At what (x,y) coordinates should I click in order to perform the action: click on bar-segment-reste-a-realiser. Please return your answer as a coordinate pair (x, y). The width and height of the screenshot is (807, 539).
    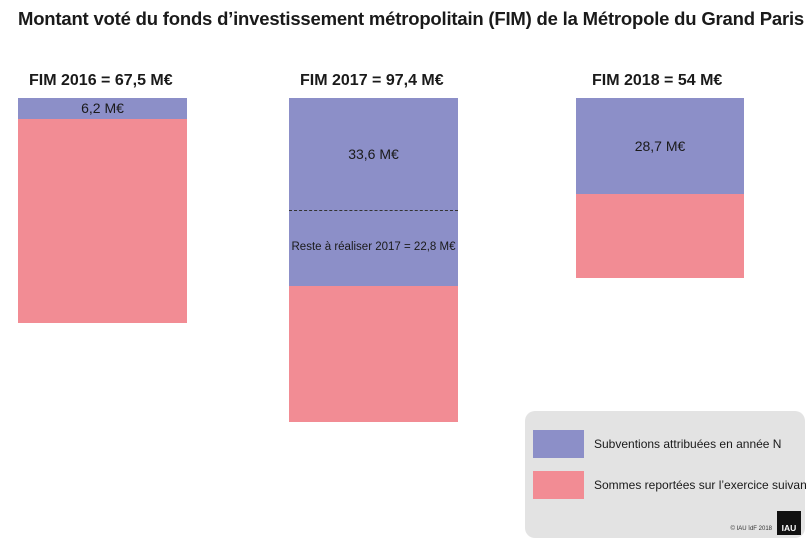
    Looking at the image, I should click on (373, 247).